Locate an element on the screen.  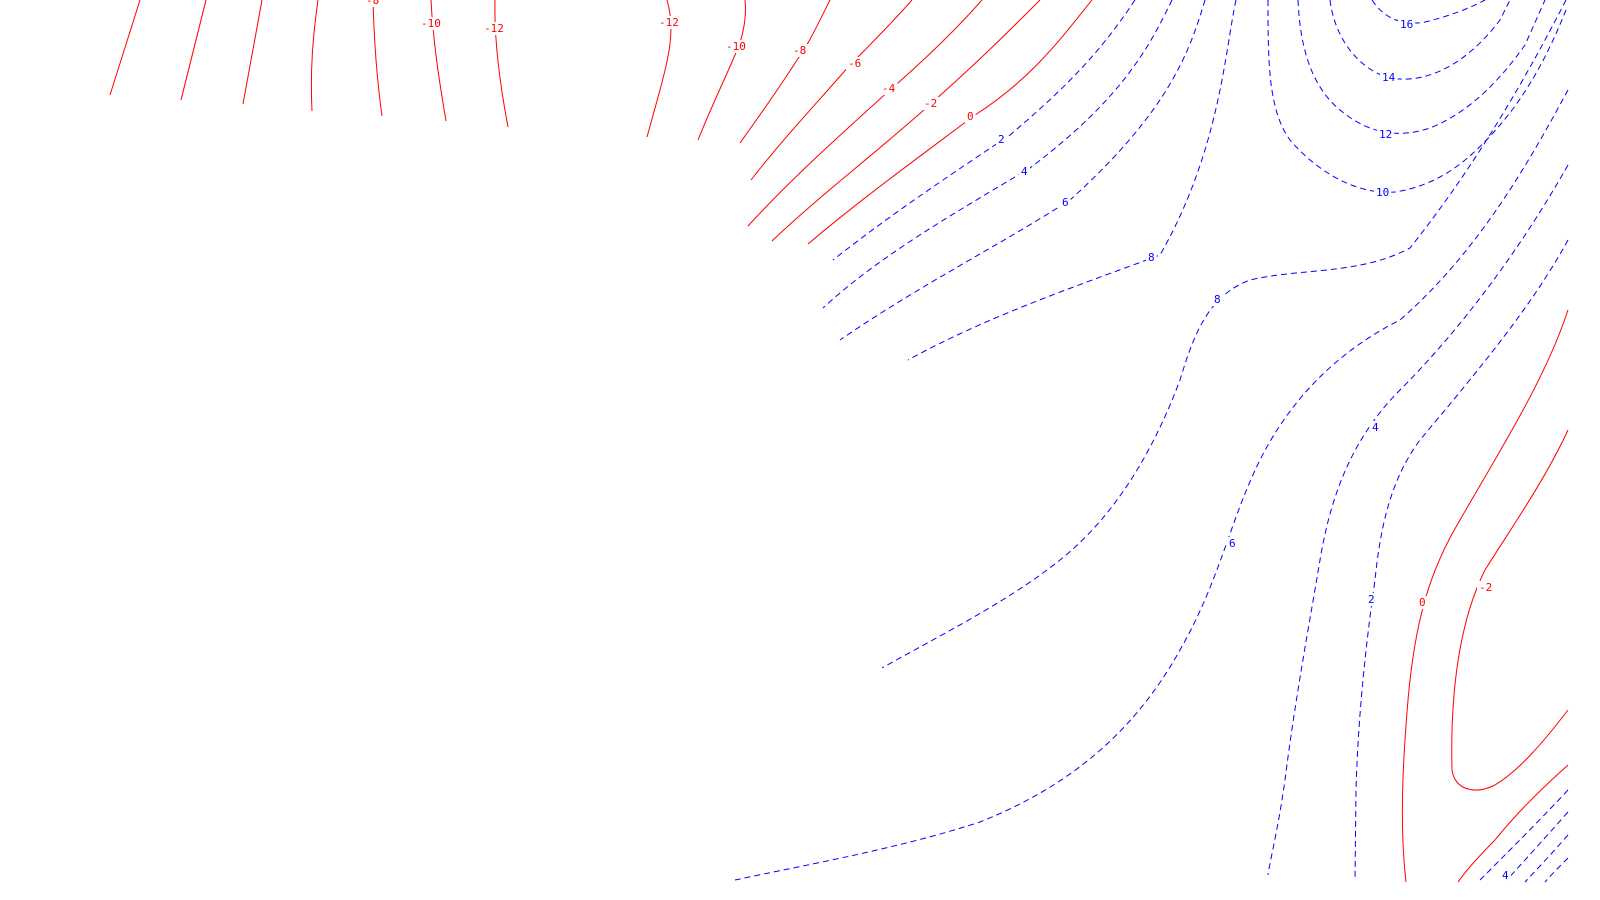
contour-label: 12 is located at coordinates (1385, 134).